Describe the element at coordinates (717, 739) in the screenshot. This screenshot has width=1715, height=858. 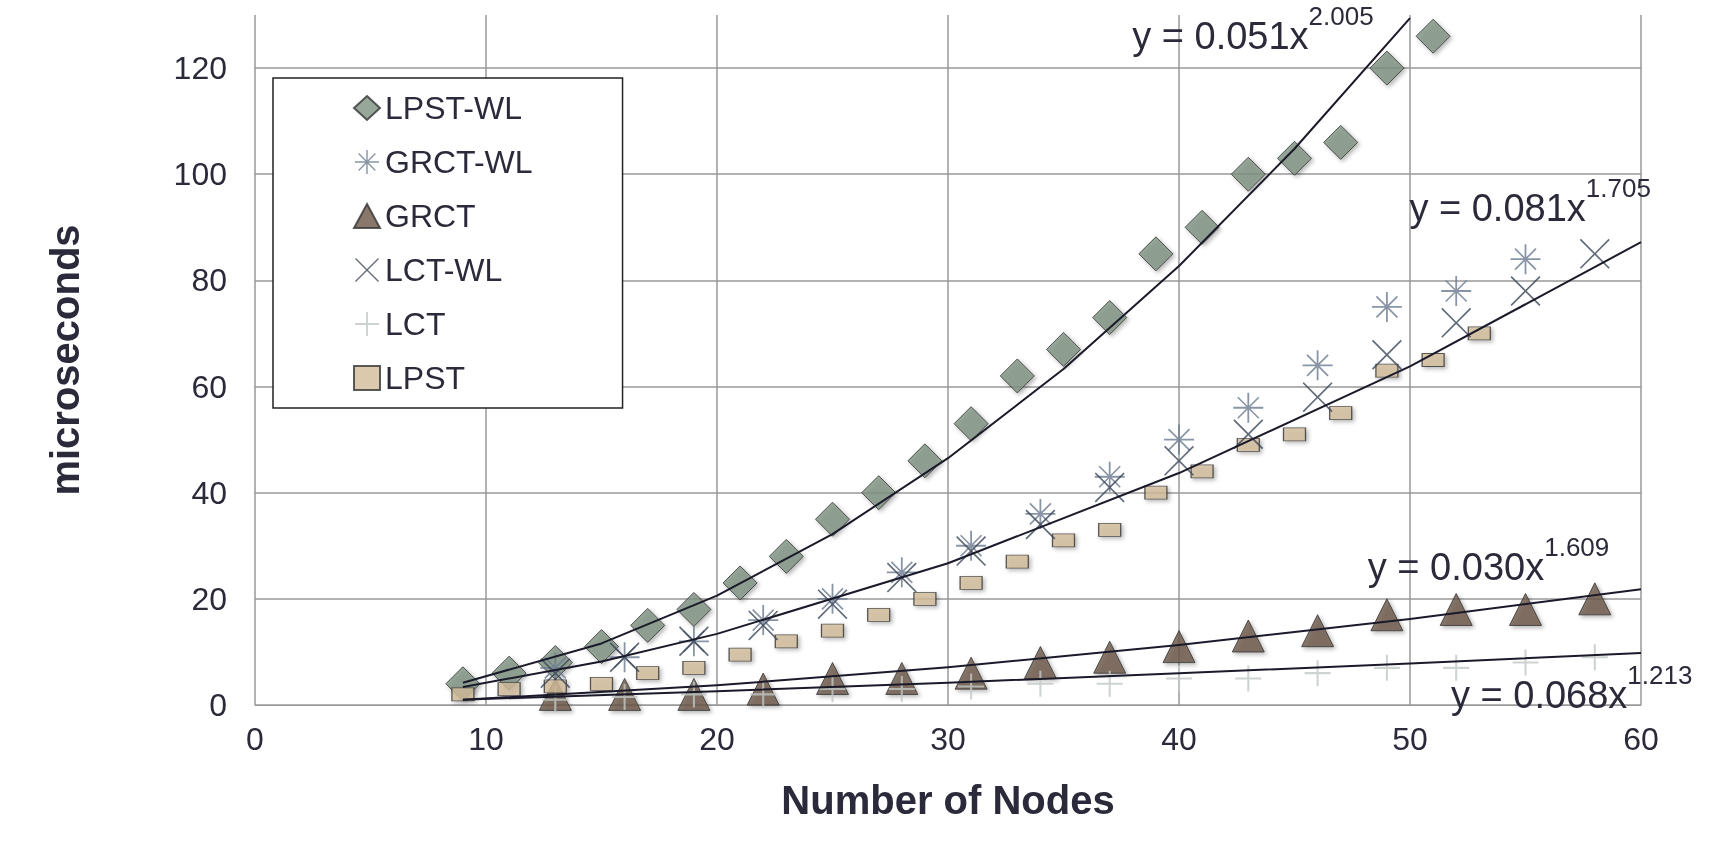
I see `x-tick-label: 20` at that location.